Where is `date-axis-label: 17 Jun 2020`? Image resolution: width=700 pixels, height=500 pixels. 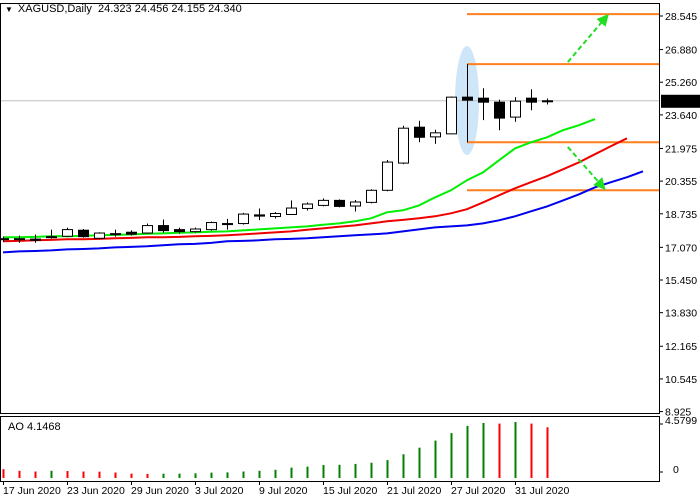
date-axis-label: 17 Jun 2020 is located at coordinates (32, 491).